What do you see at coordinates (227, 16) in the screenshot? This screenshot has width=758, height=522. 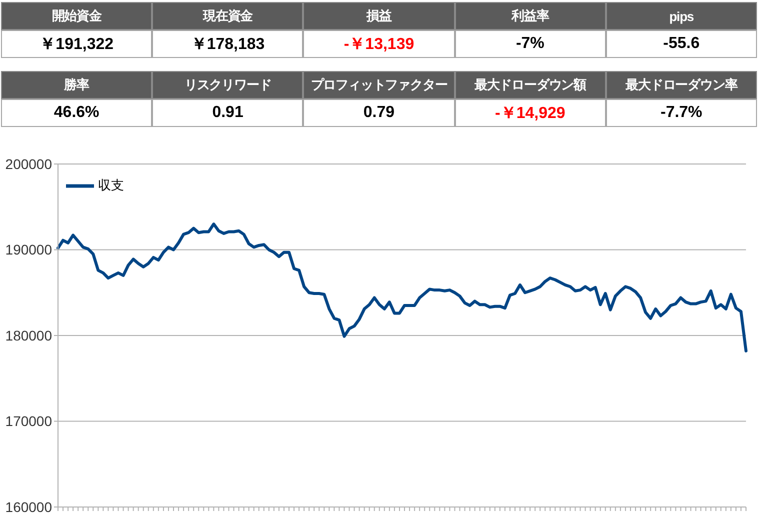 I see `text: 現在資金` at bounding box center [227, 16].